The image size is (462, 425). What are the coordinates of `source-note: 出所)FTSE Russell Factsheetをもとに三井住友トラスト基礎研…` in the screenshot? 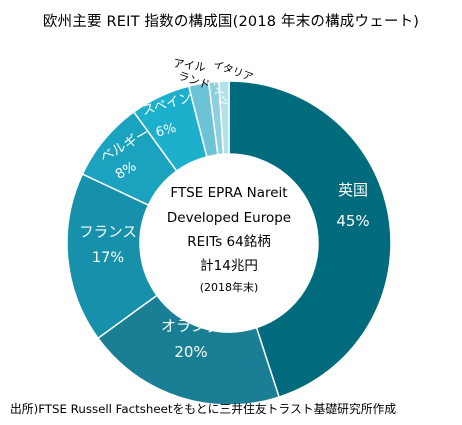 It's located at (203, 409).